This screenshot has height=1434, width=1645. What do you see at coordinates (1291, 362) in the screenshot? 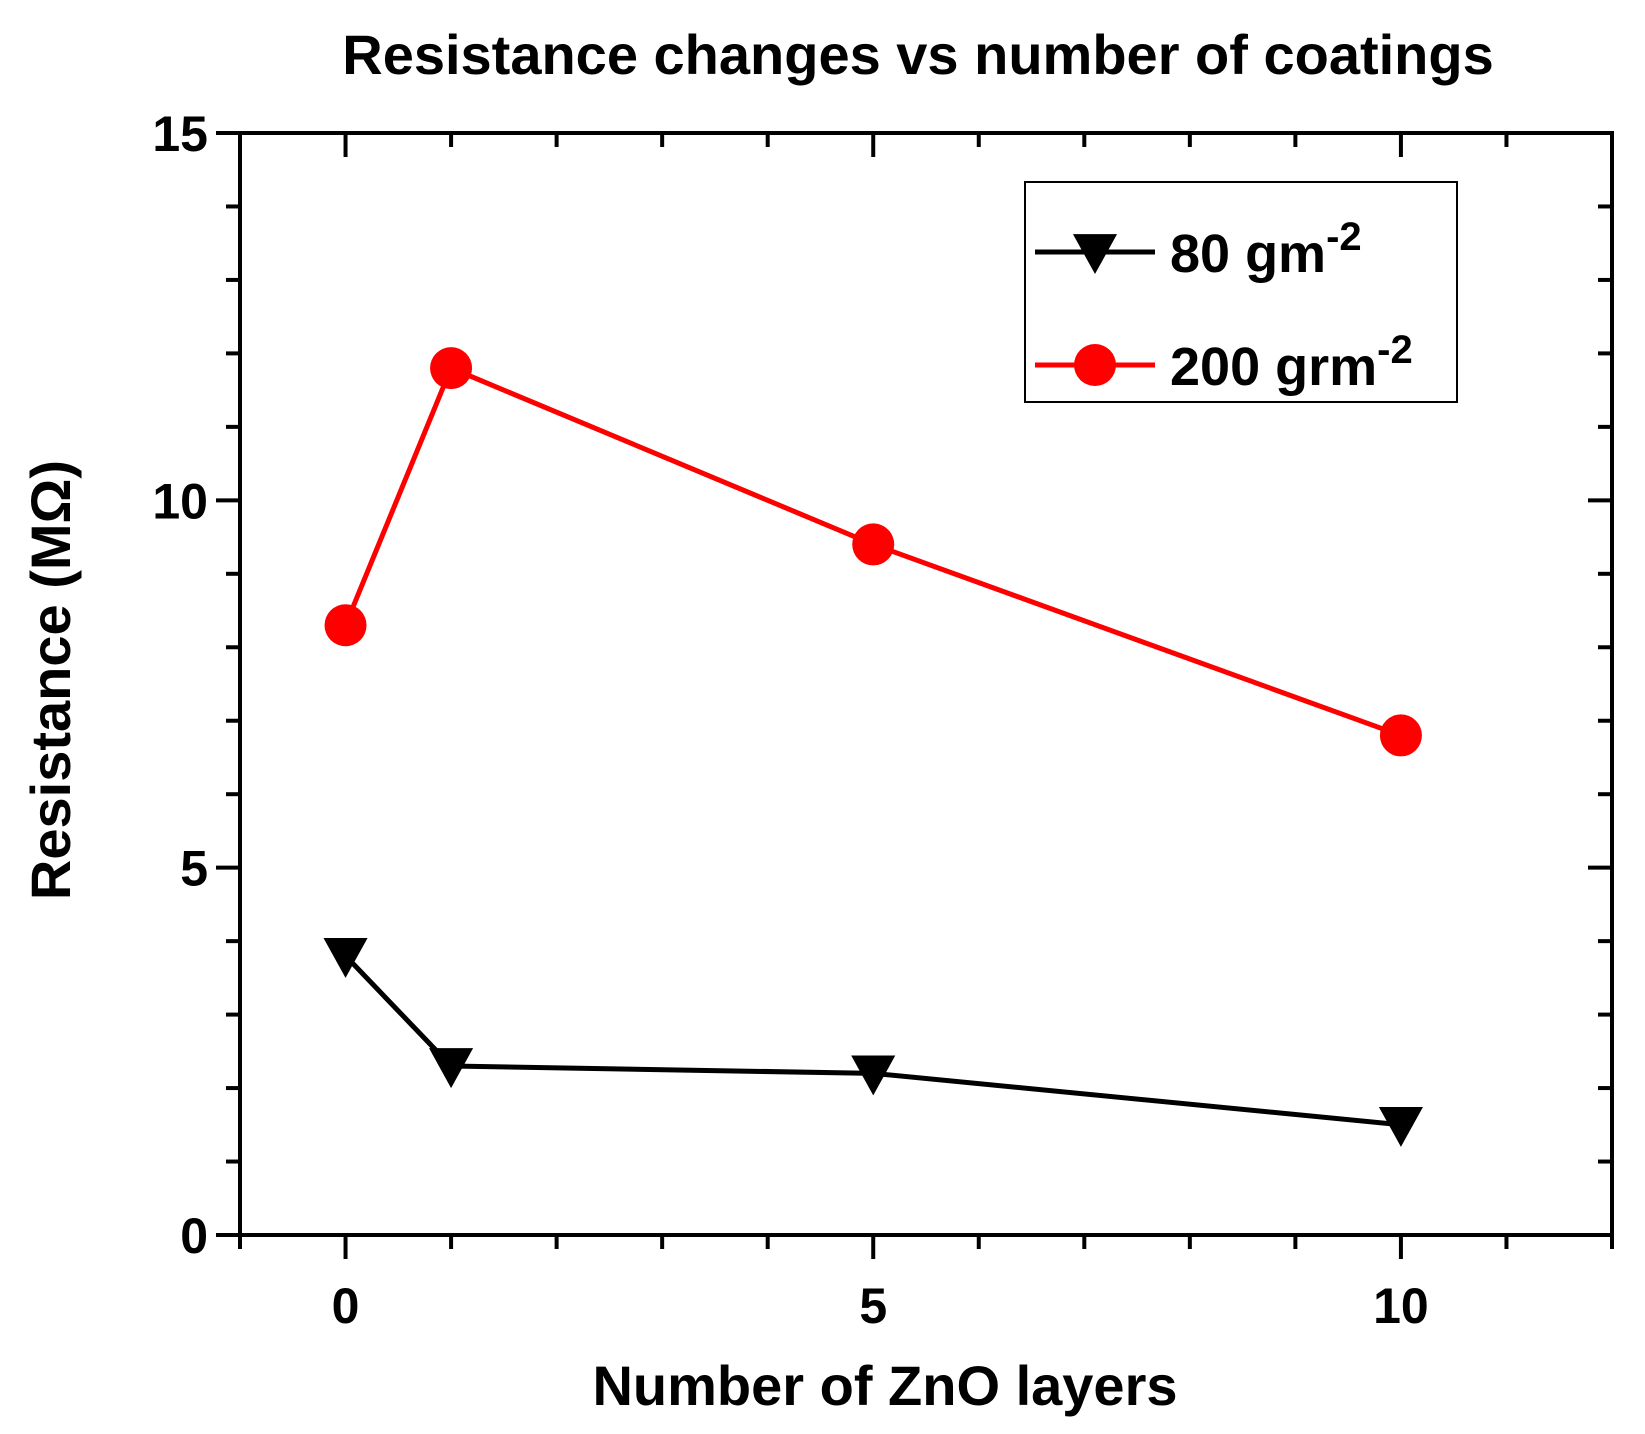
I see `legend-200-label: 200 grm-2` at bounding box center [1291, 362].